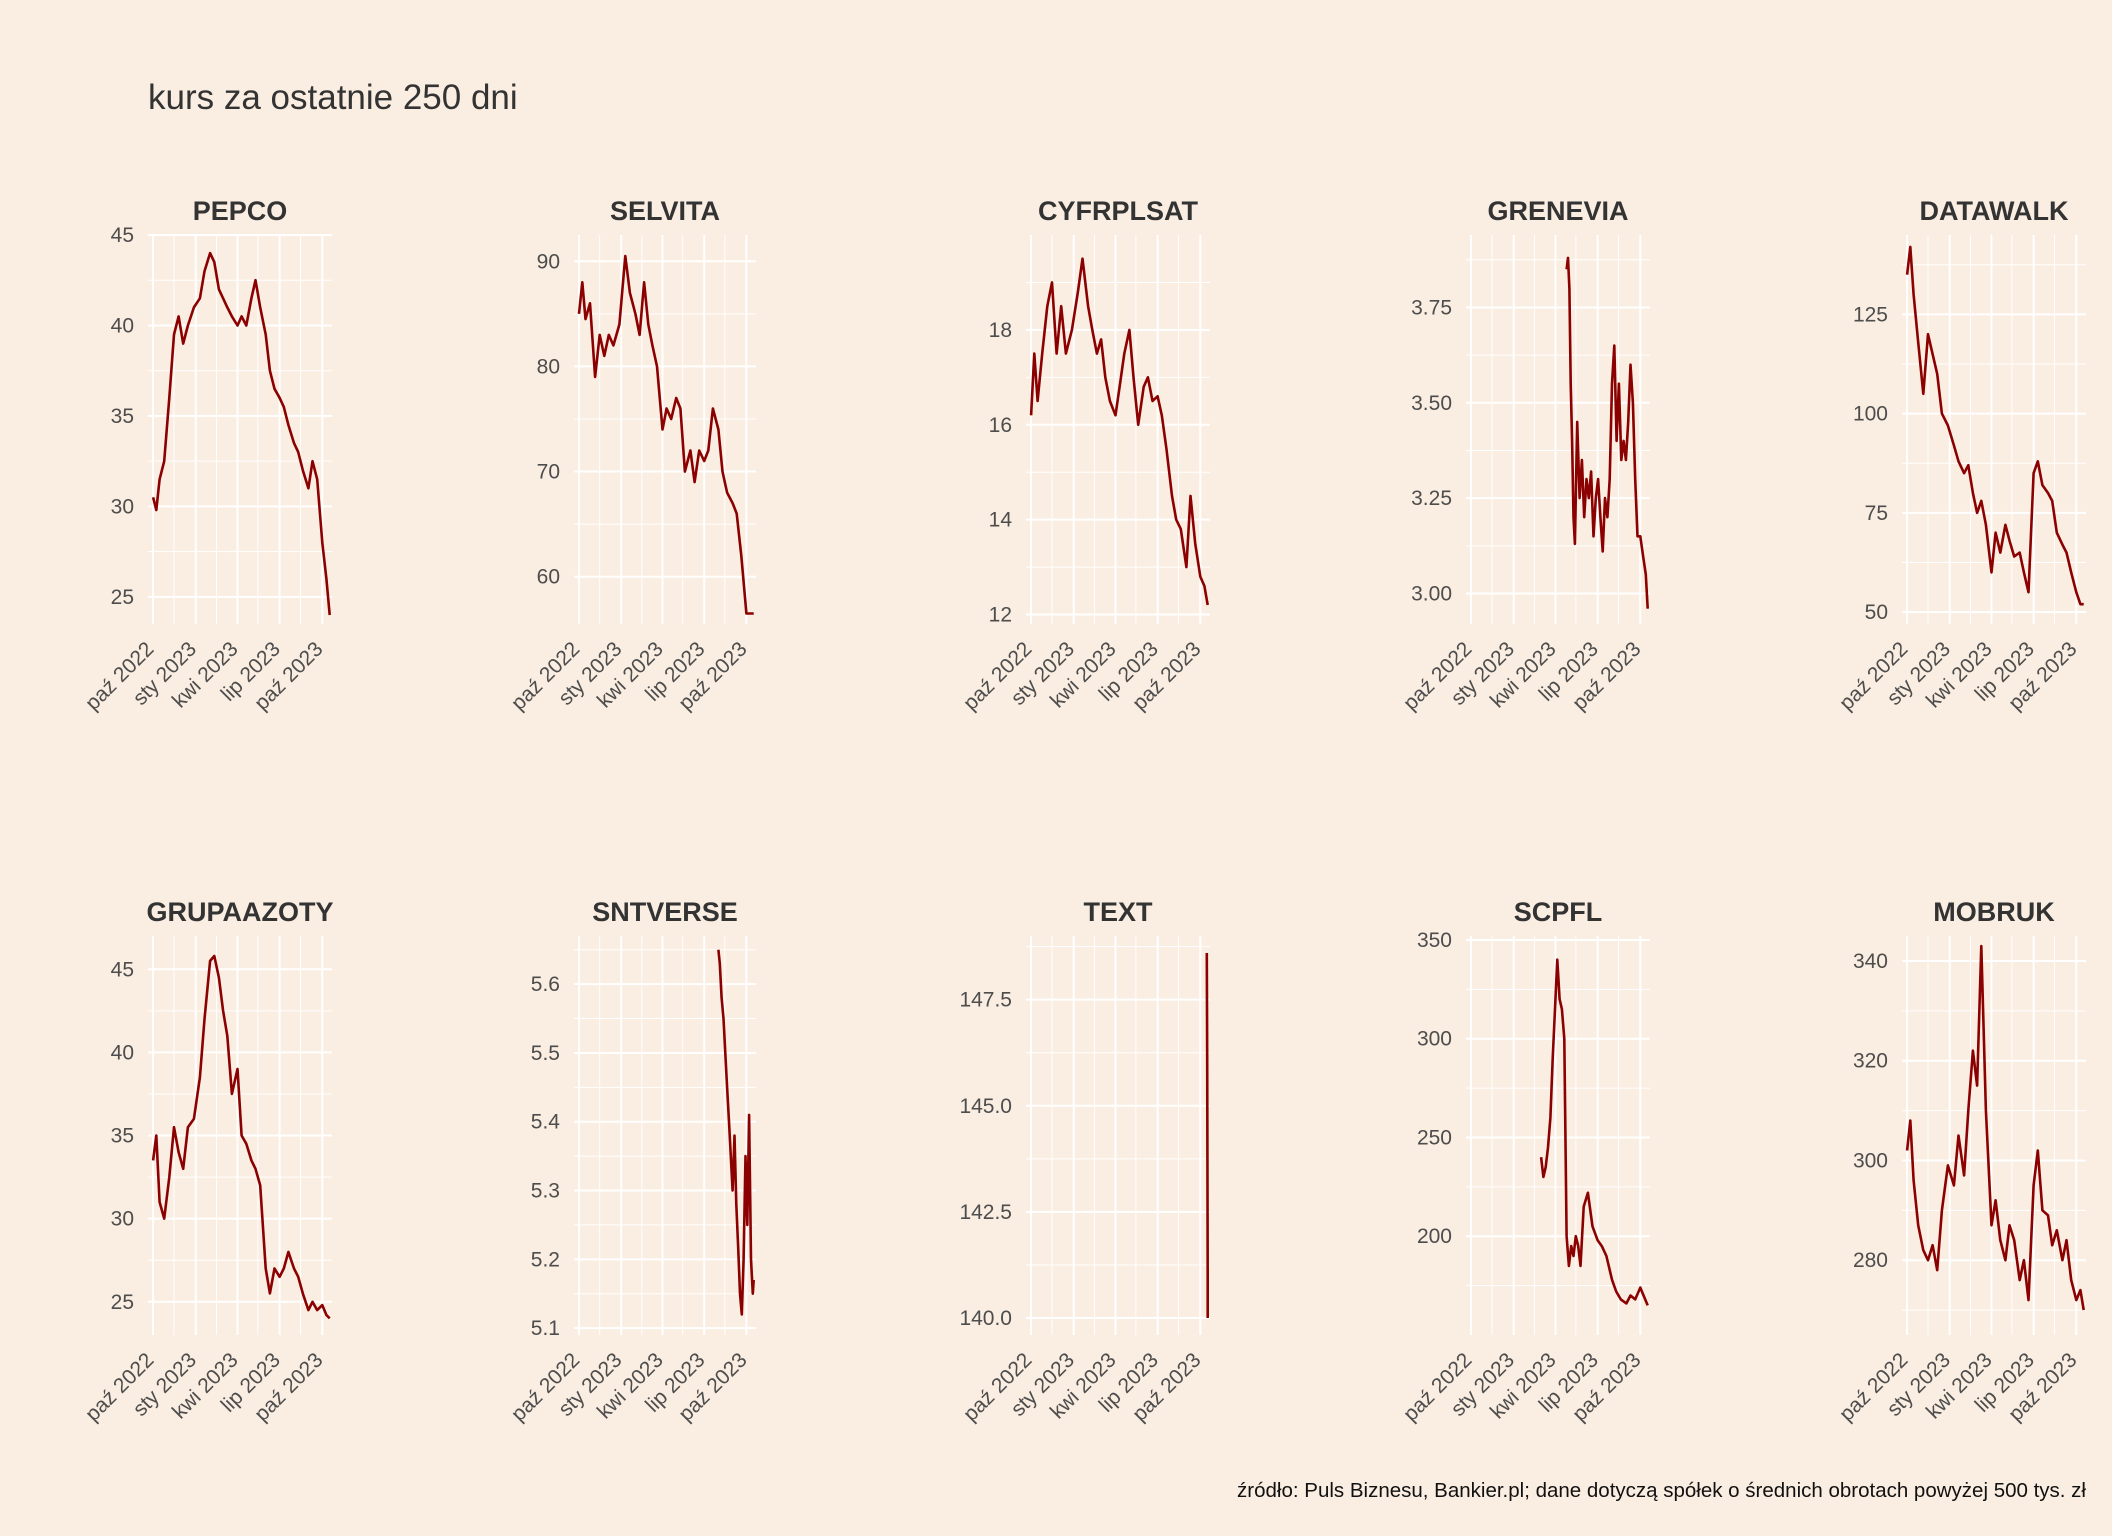 The height and width of the screenshot is (1536, 2112). I want to click on y-tick-label: 200, so click(1434, 1236).